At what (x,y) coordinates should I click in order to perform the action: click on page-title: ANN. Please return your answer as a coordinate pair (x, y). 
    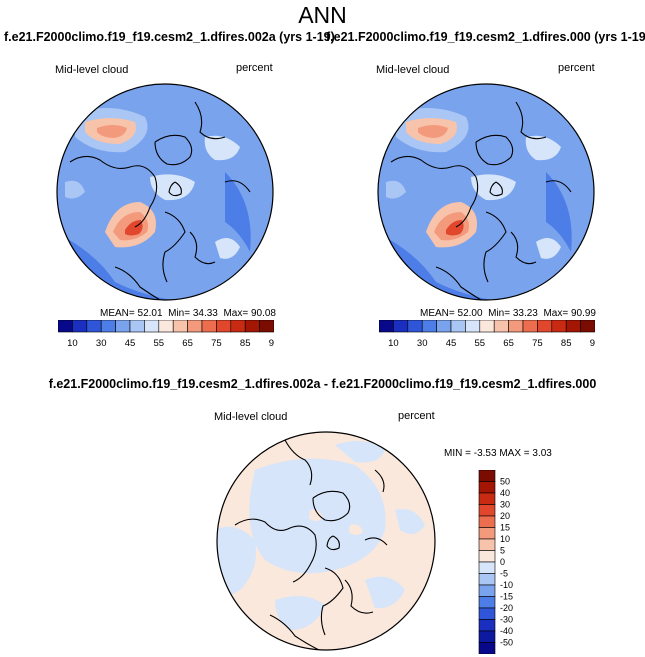
    Looking at the image, I should click on (322, 15).